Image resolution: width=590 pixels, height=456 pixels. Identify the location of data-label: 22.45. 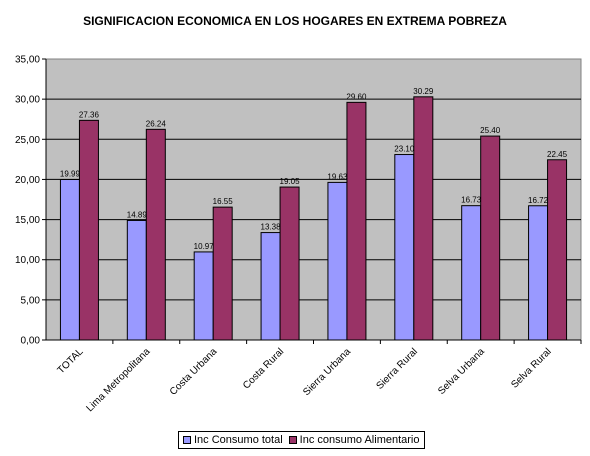
(557, 154).